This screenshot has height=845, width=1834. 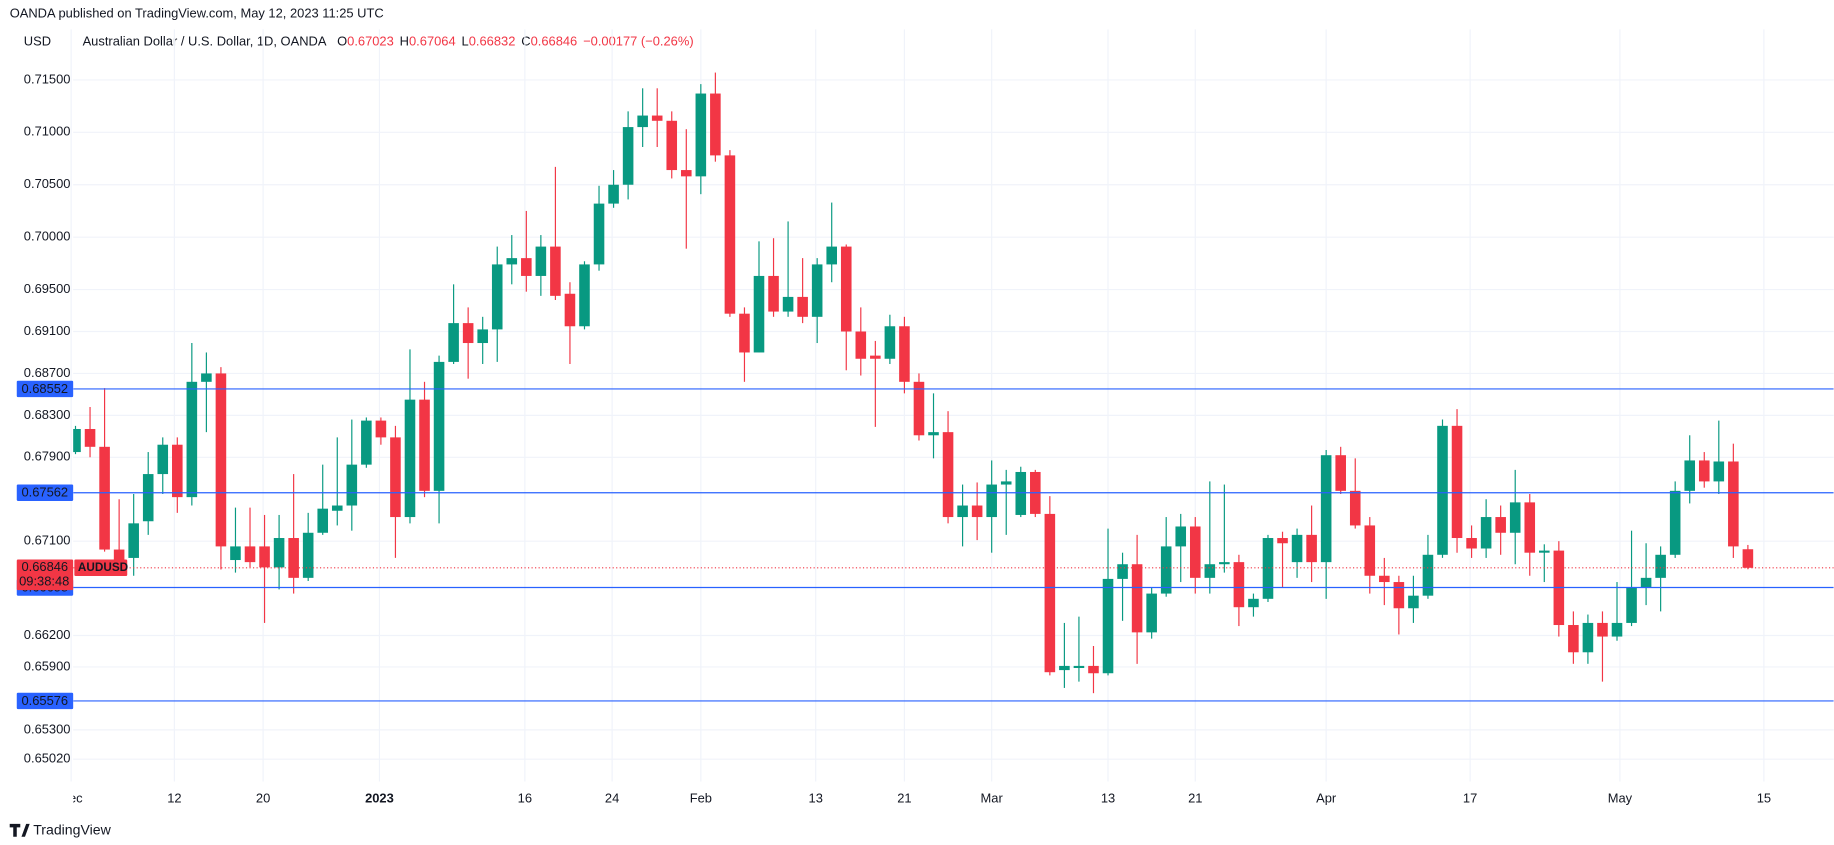 What do you see at coordinates (492, 41) in the screenshot?
I see `ohlc-value: 0.66832` at bounding box center [492, 41].